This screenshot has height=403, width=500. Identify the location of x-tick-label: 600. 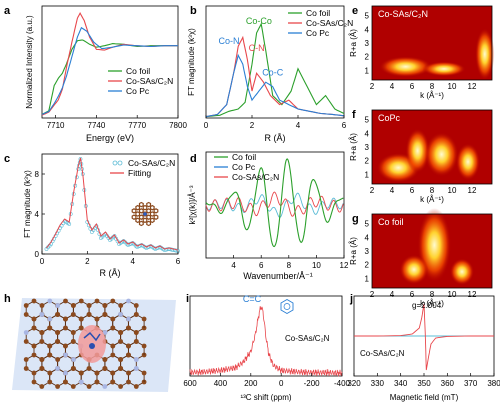
(190, 383).